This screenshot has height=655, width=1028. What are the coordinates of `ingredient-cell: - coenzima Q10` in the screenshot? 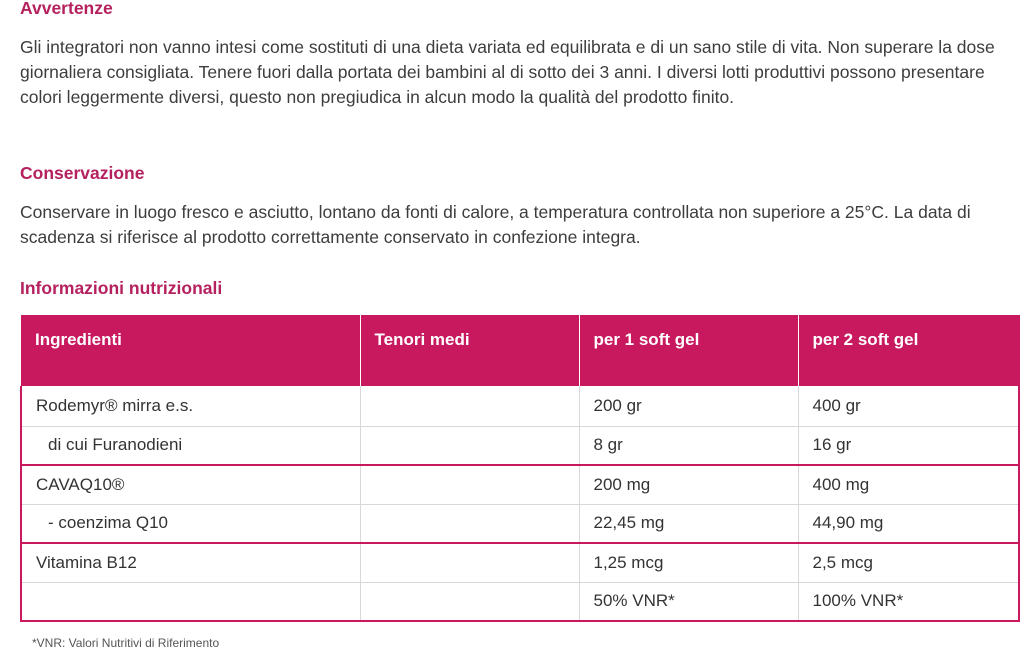 It's located at (190, 524).